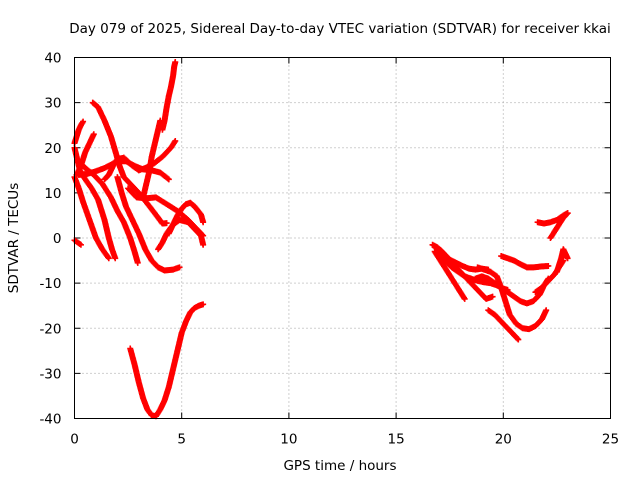  What do you see at coordinates (610, 440) in the screenshot?
I see `x-tick-label: 25` at bounding box center [610, 440].